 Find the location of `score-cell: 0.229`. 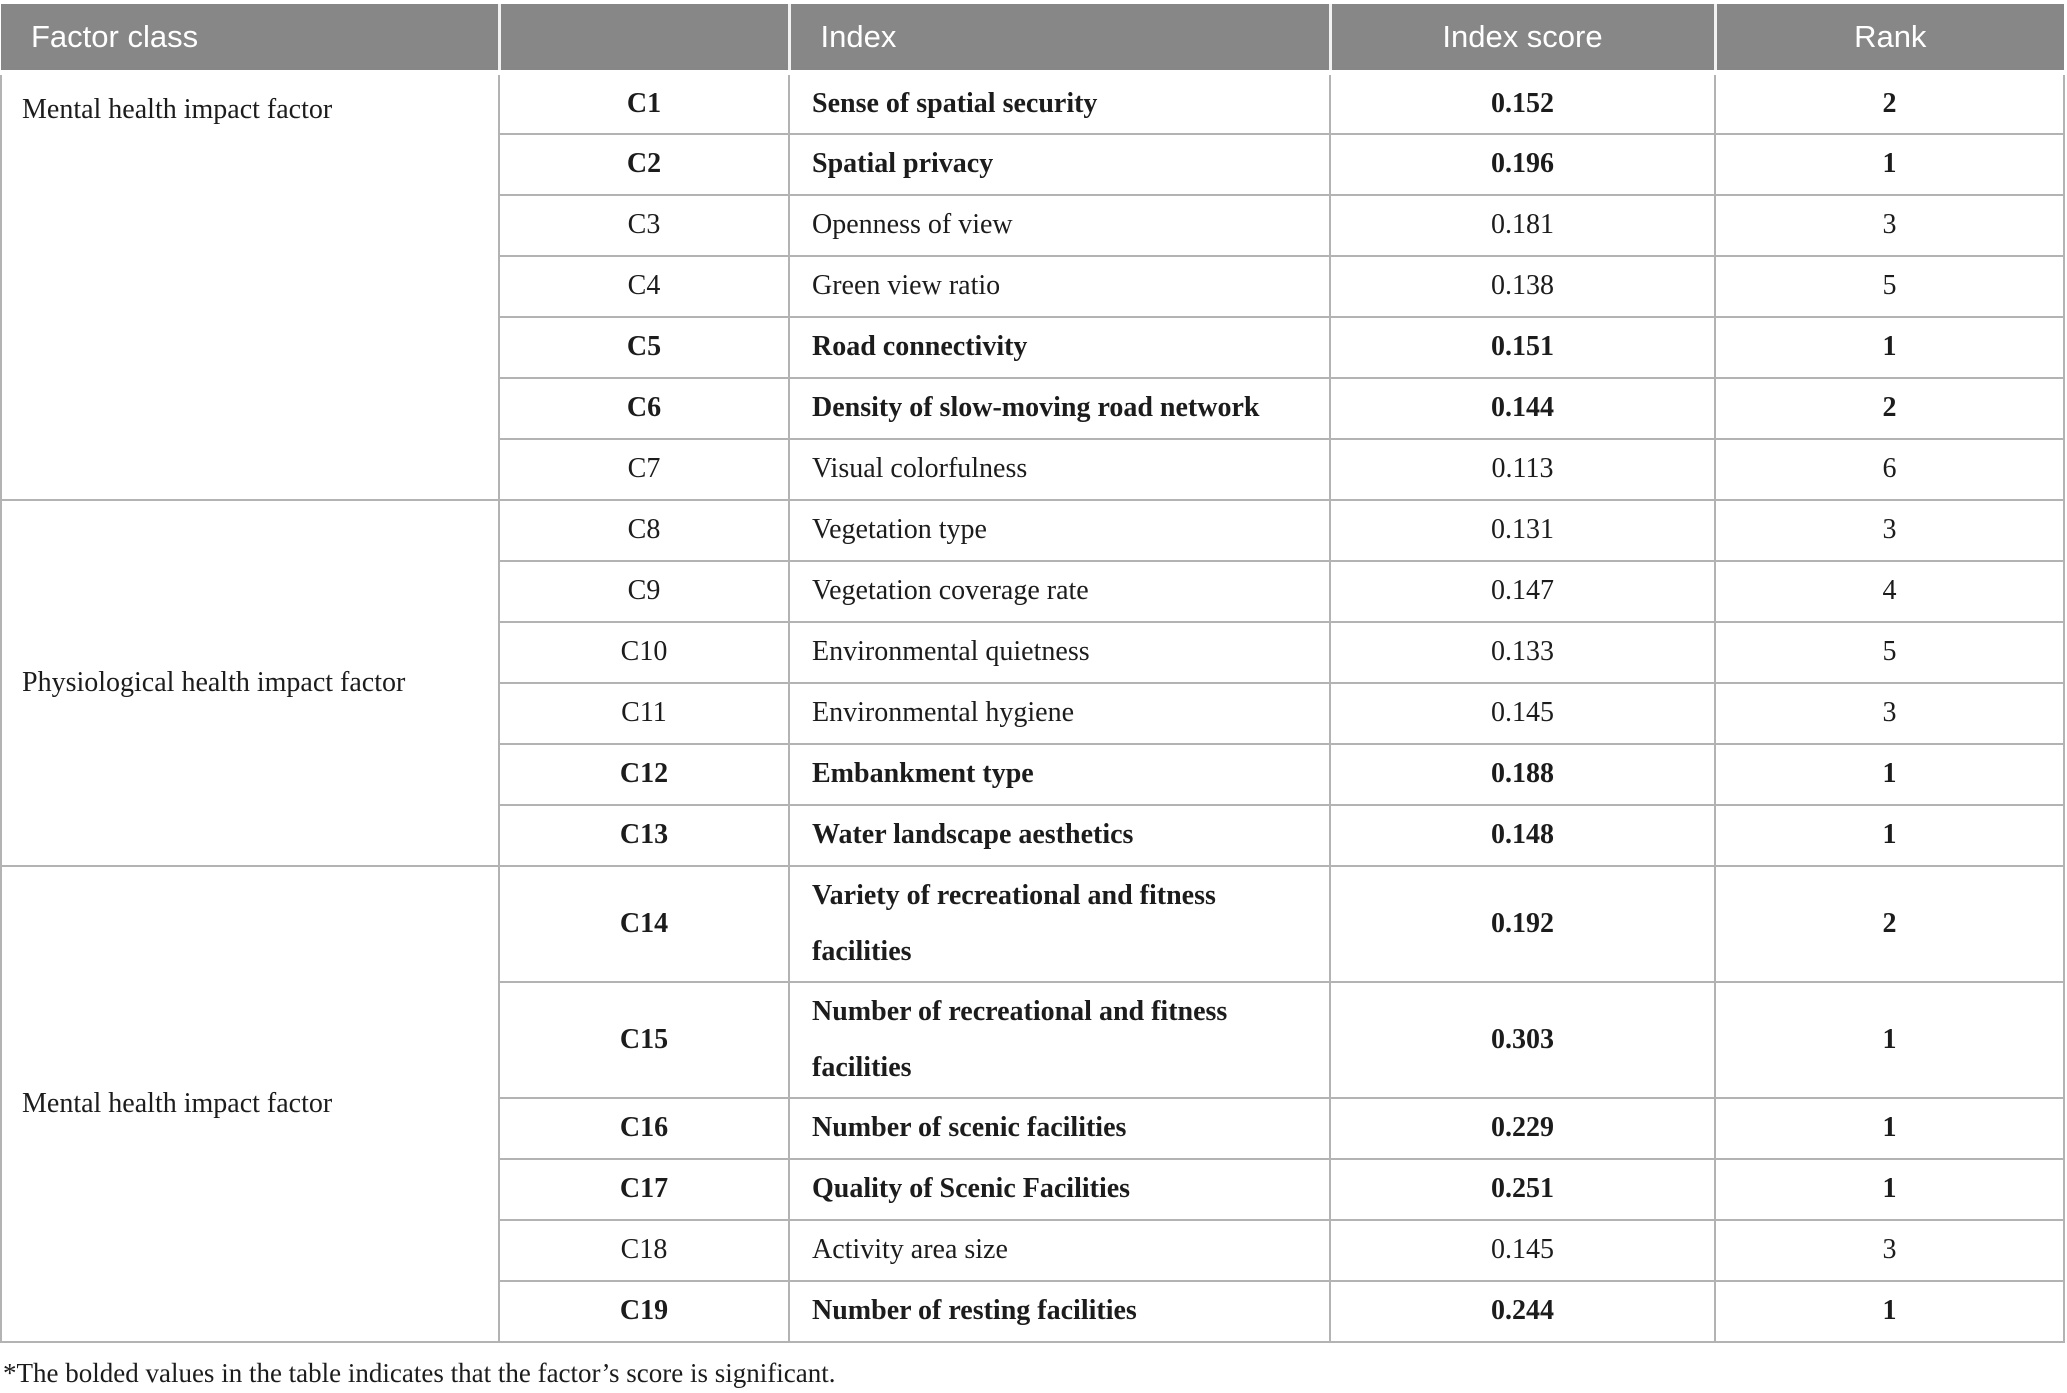

score-cell: 0.229 is located at coordinates (1522, 1128).